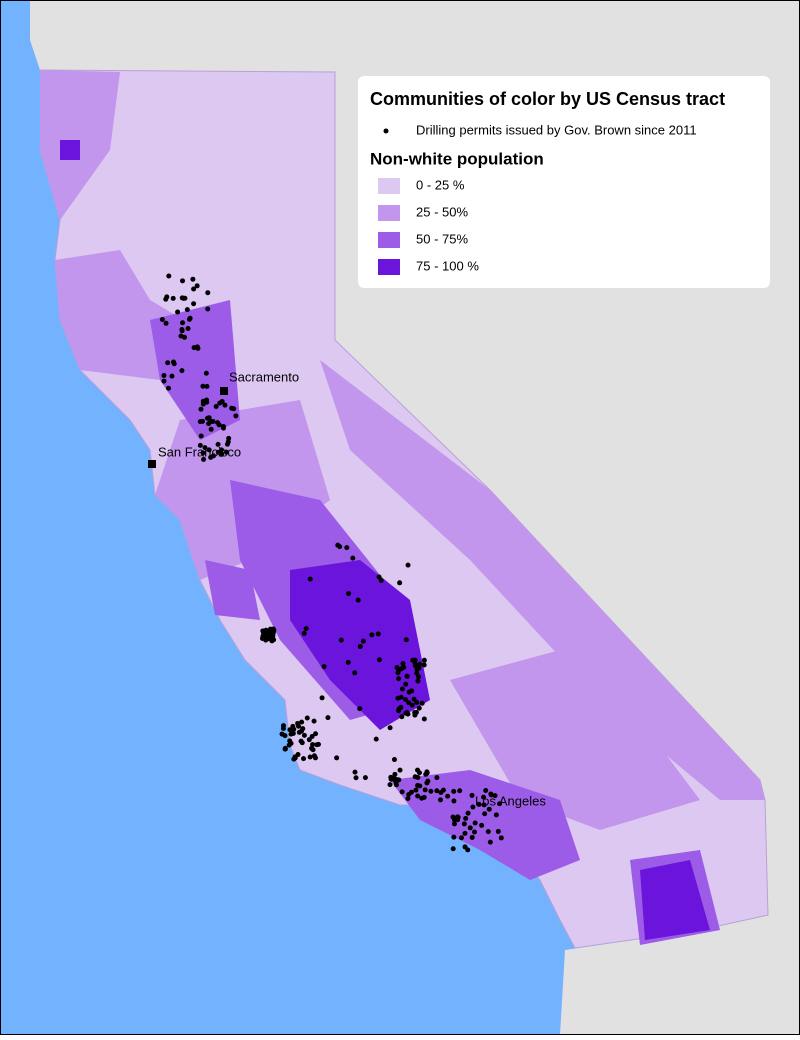  I want to click on city-label: San Francisco, so click(199, 451).